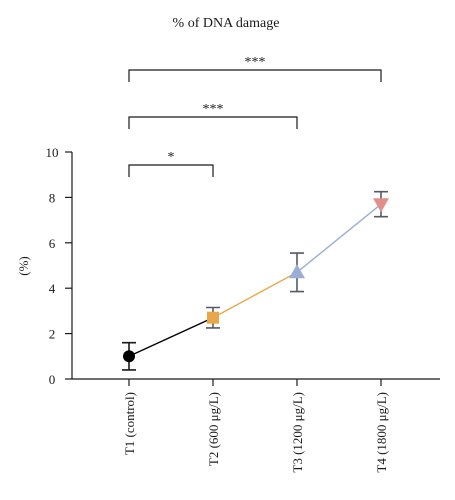 This screenshot has height=500, width=455. I want to click on y-tick-label: 0, so click(52, 379).